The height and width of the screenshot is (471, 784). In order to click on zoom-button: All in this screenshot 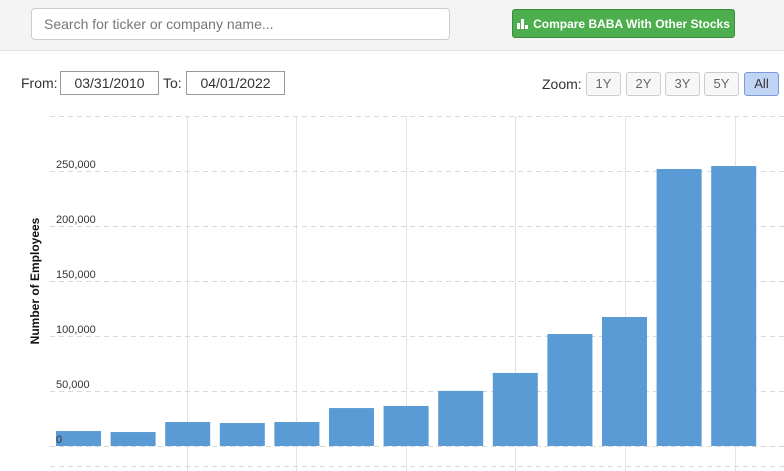, I will do `click(761, 84)`.